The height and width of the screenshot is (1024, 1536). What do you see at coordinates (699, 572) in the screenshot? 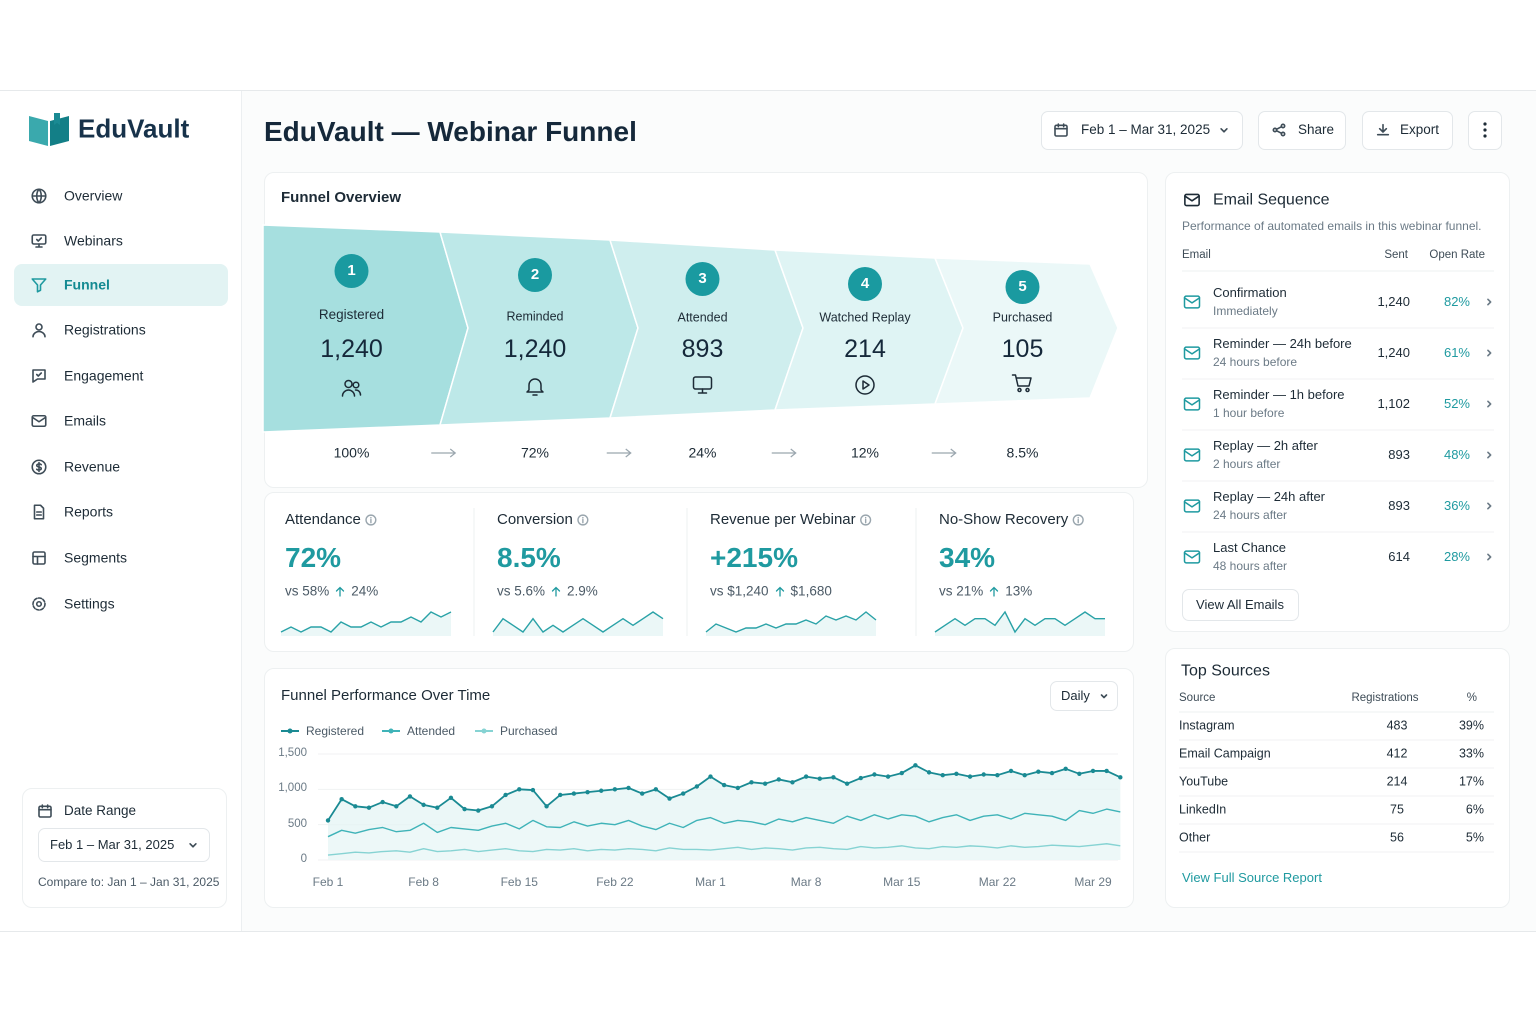
I see `kpi-card` at bounding box center [699, 572].